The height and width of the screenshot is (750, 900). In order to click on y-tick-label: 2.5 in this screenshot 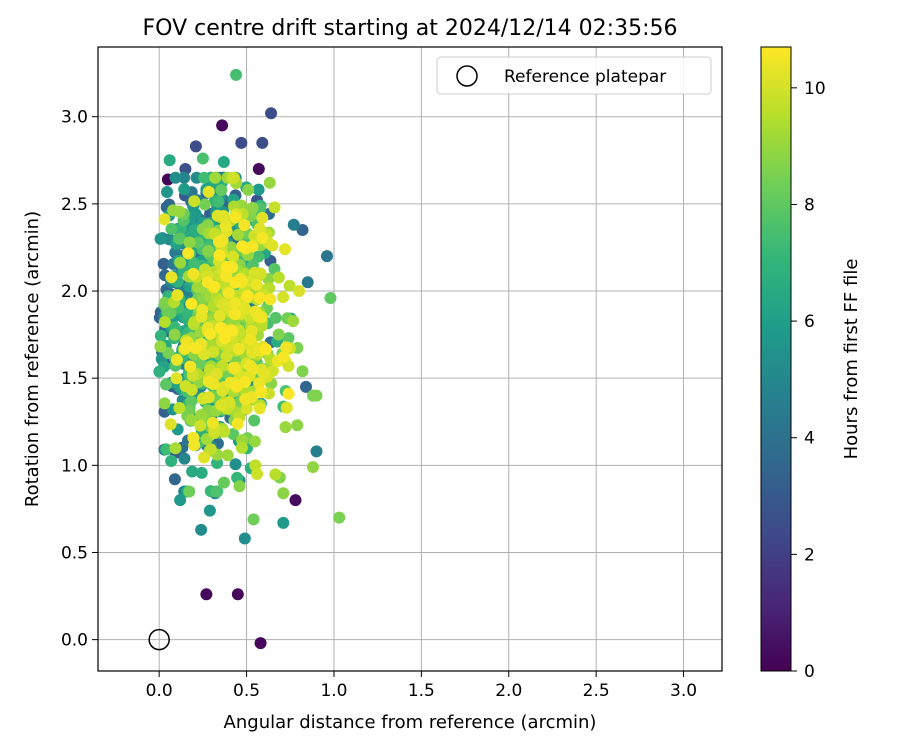, I will do `click(74, 205)`.